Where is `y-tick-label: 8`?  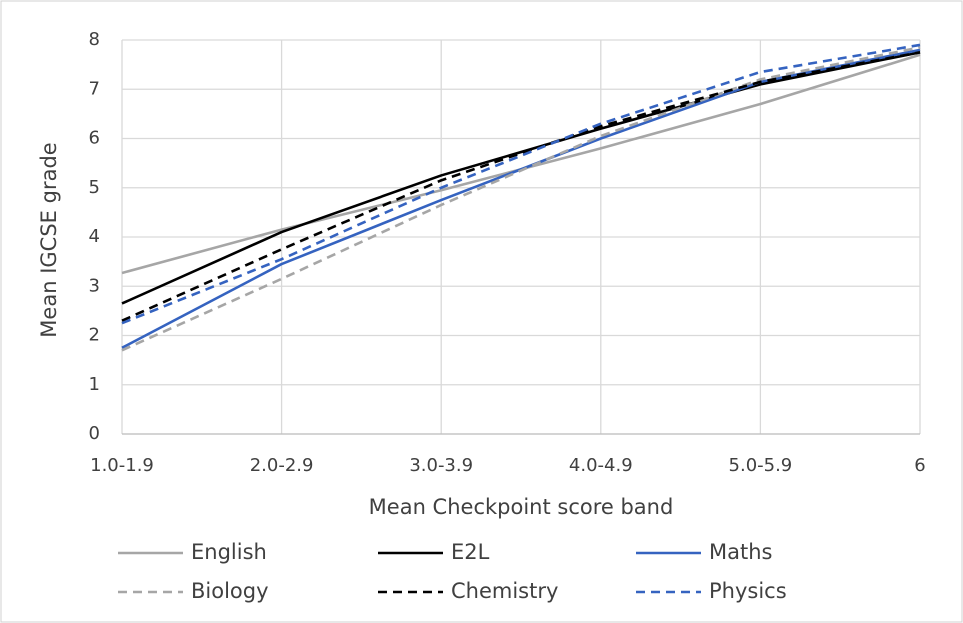
y-tick-label: 8 is located at coordinates (94, 39).